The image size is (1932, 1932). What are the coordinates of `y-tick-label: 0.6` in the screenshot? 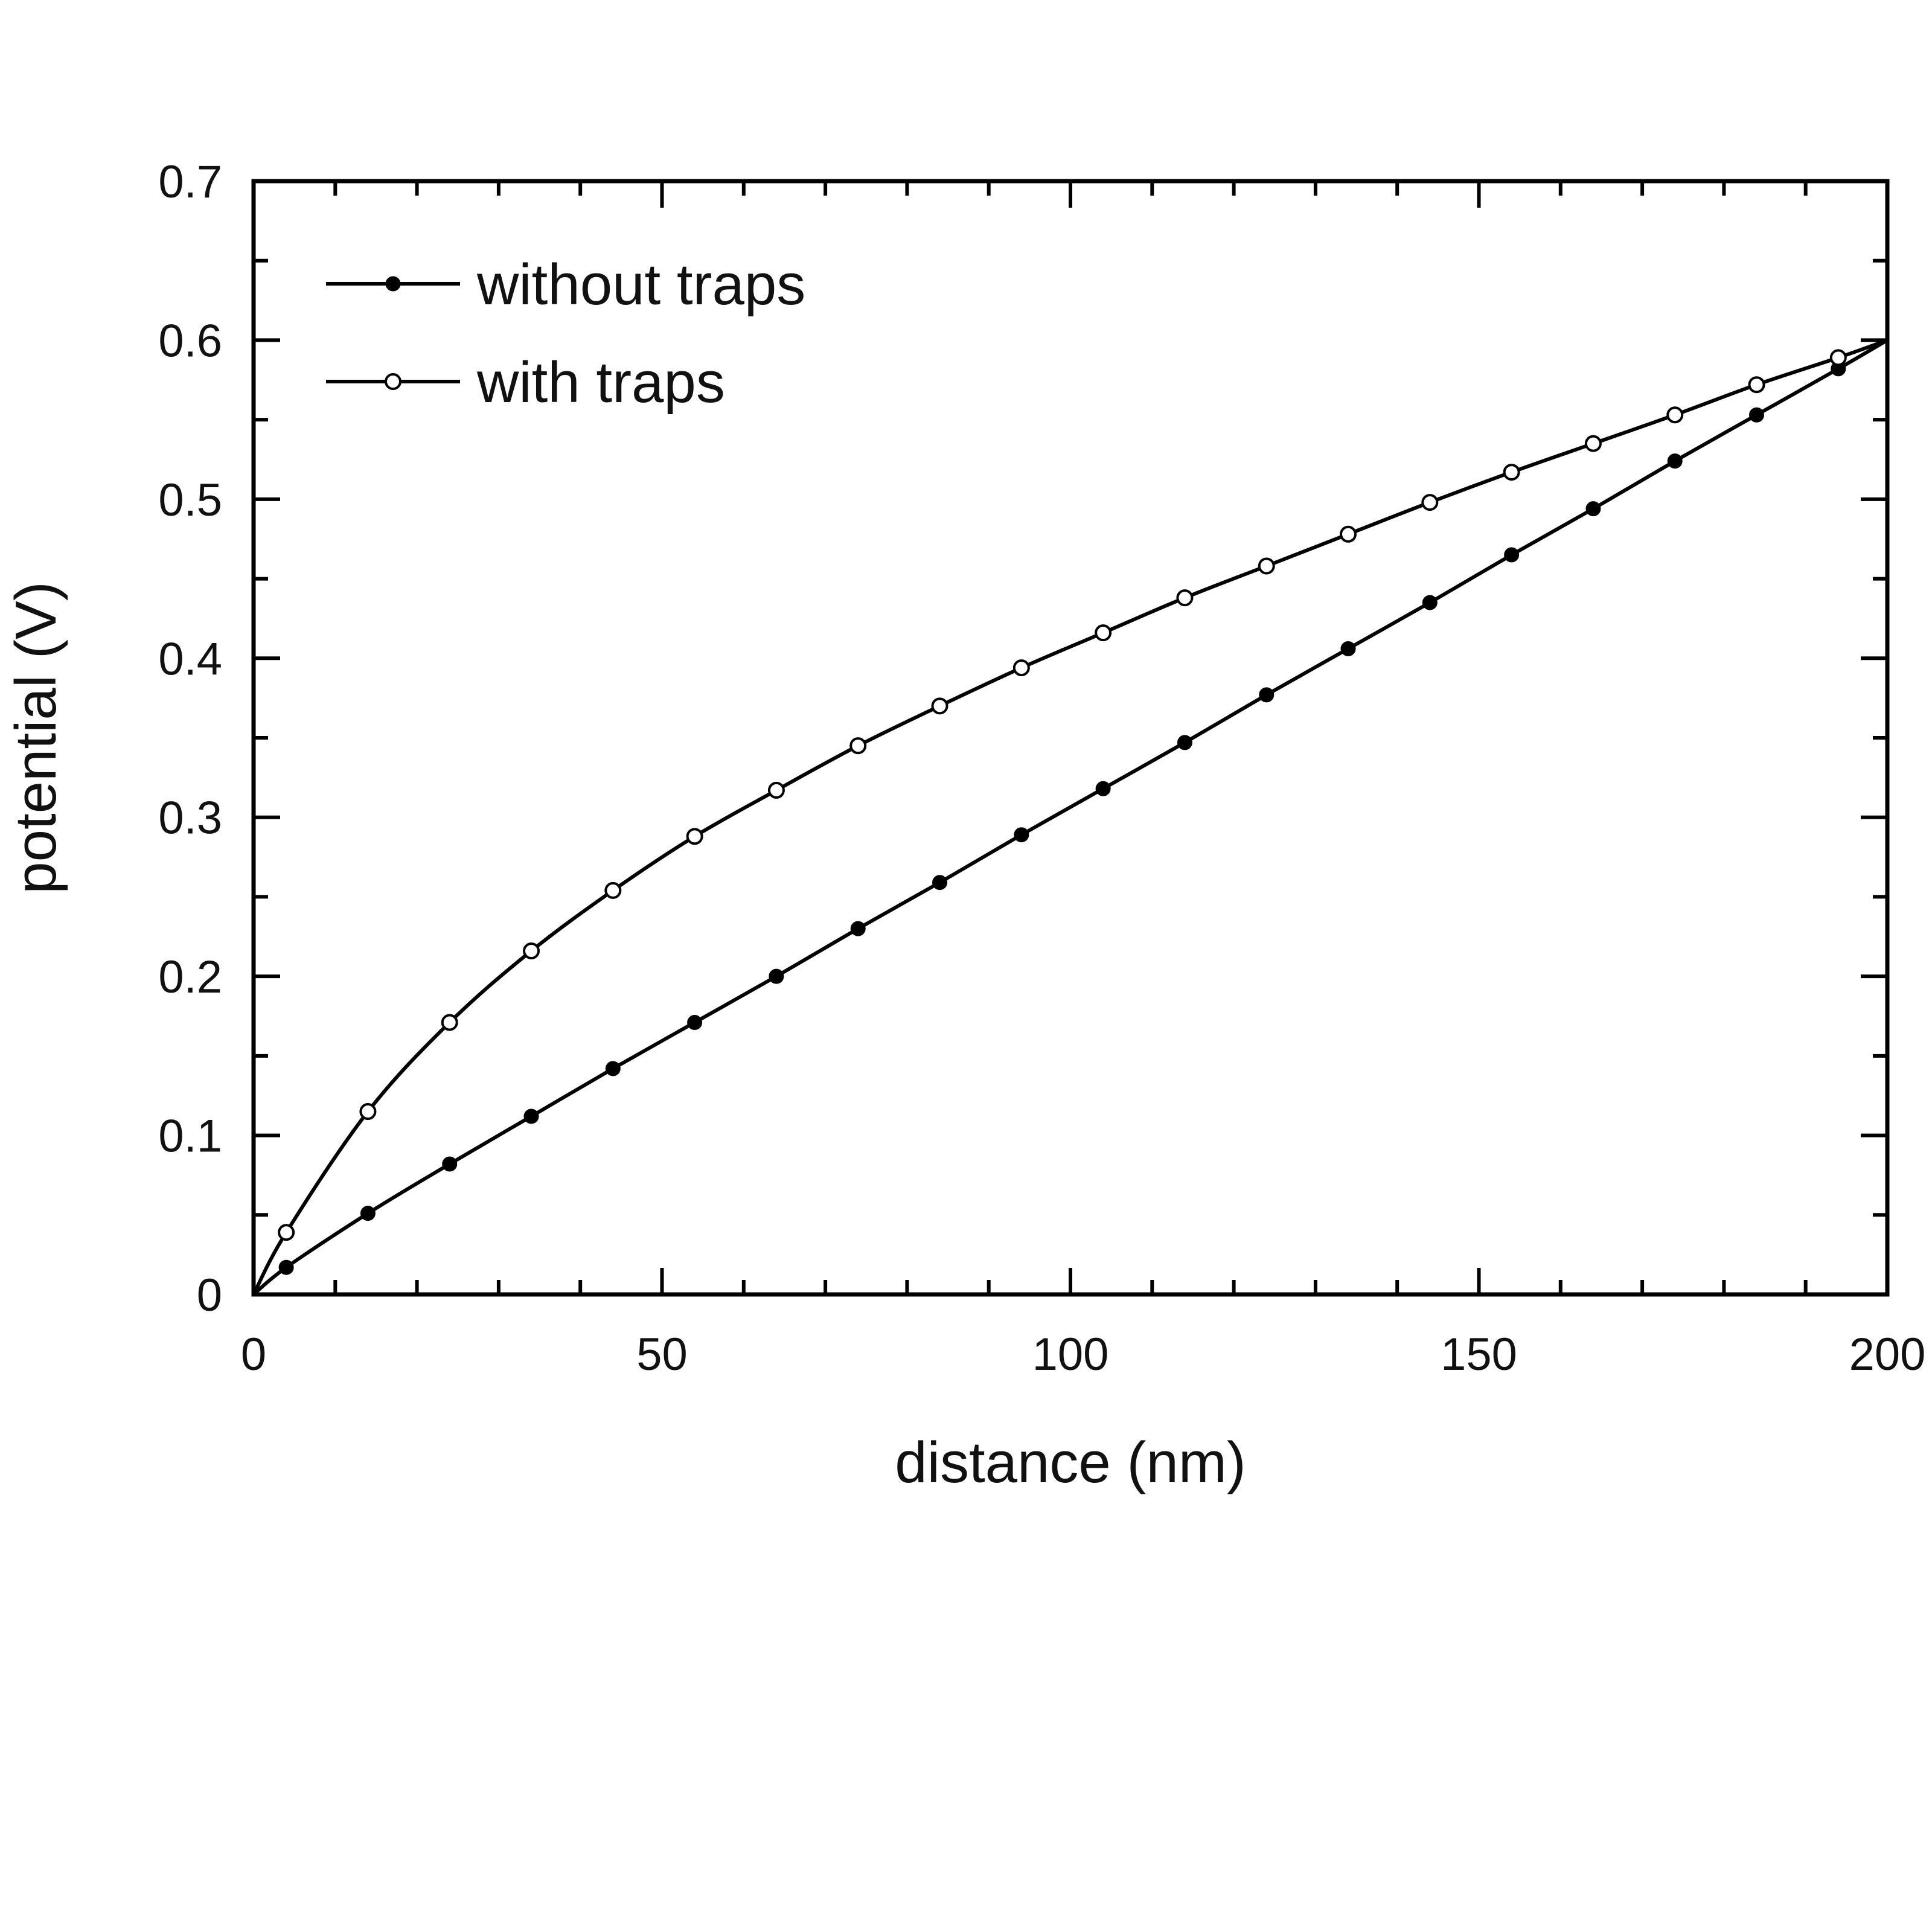 It's located at (190, 341).